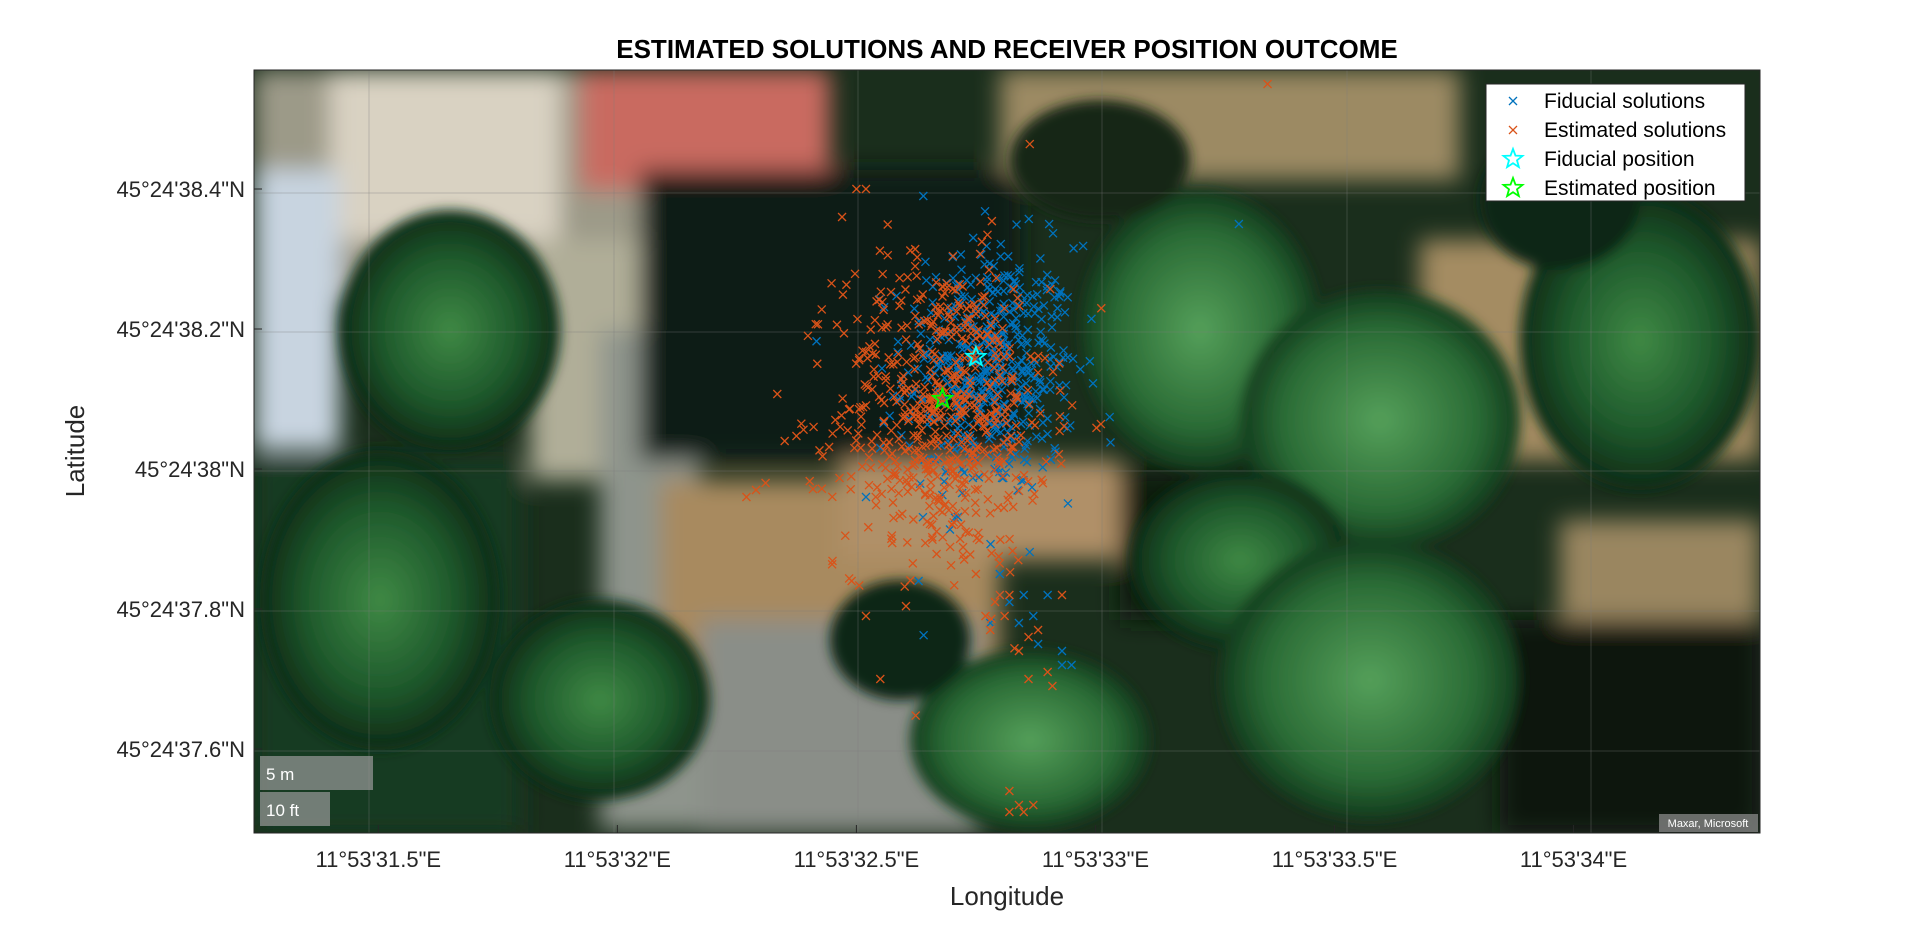 The image size is (1920, 926). What do you see at coordinates (1095, 859) in the screenshot?
I see `x-tick-label: 11°53'33"E` at bounding box center [1095, 859].